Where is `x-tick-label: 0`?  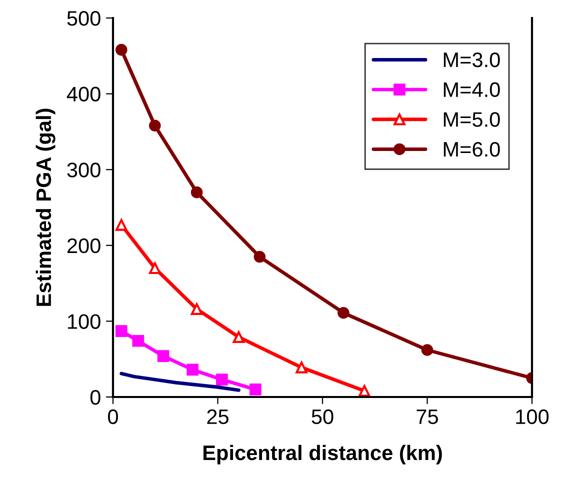 x-tick-label: 0 is located at coordinates (113, 416).